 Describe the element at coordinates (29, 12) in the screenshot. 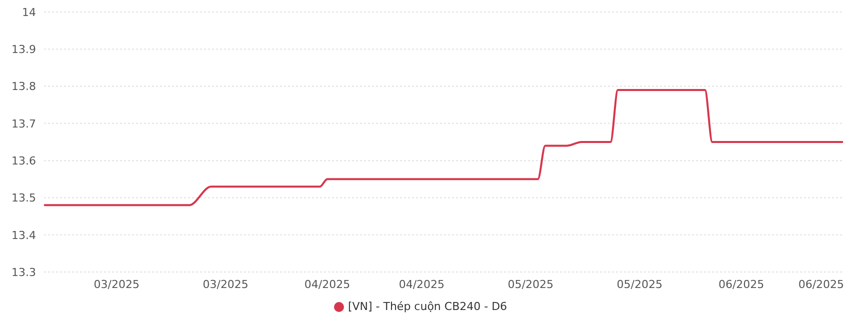

I see `y-tick-label: 14` at that location.